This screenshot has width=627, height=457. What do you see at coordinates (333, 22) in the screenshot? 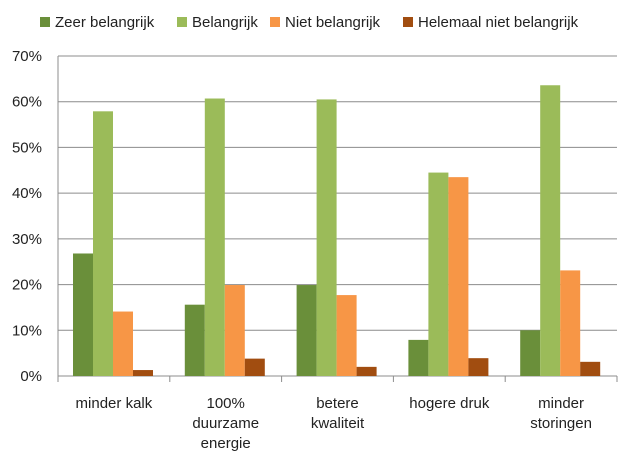
I see `legend-label: Niet belangrijk` at bounding box center [333, 22].